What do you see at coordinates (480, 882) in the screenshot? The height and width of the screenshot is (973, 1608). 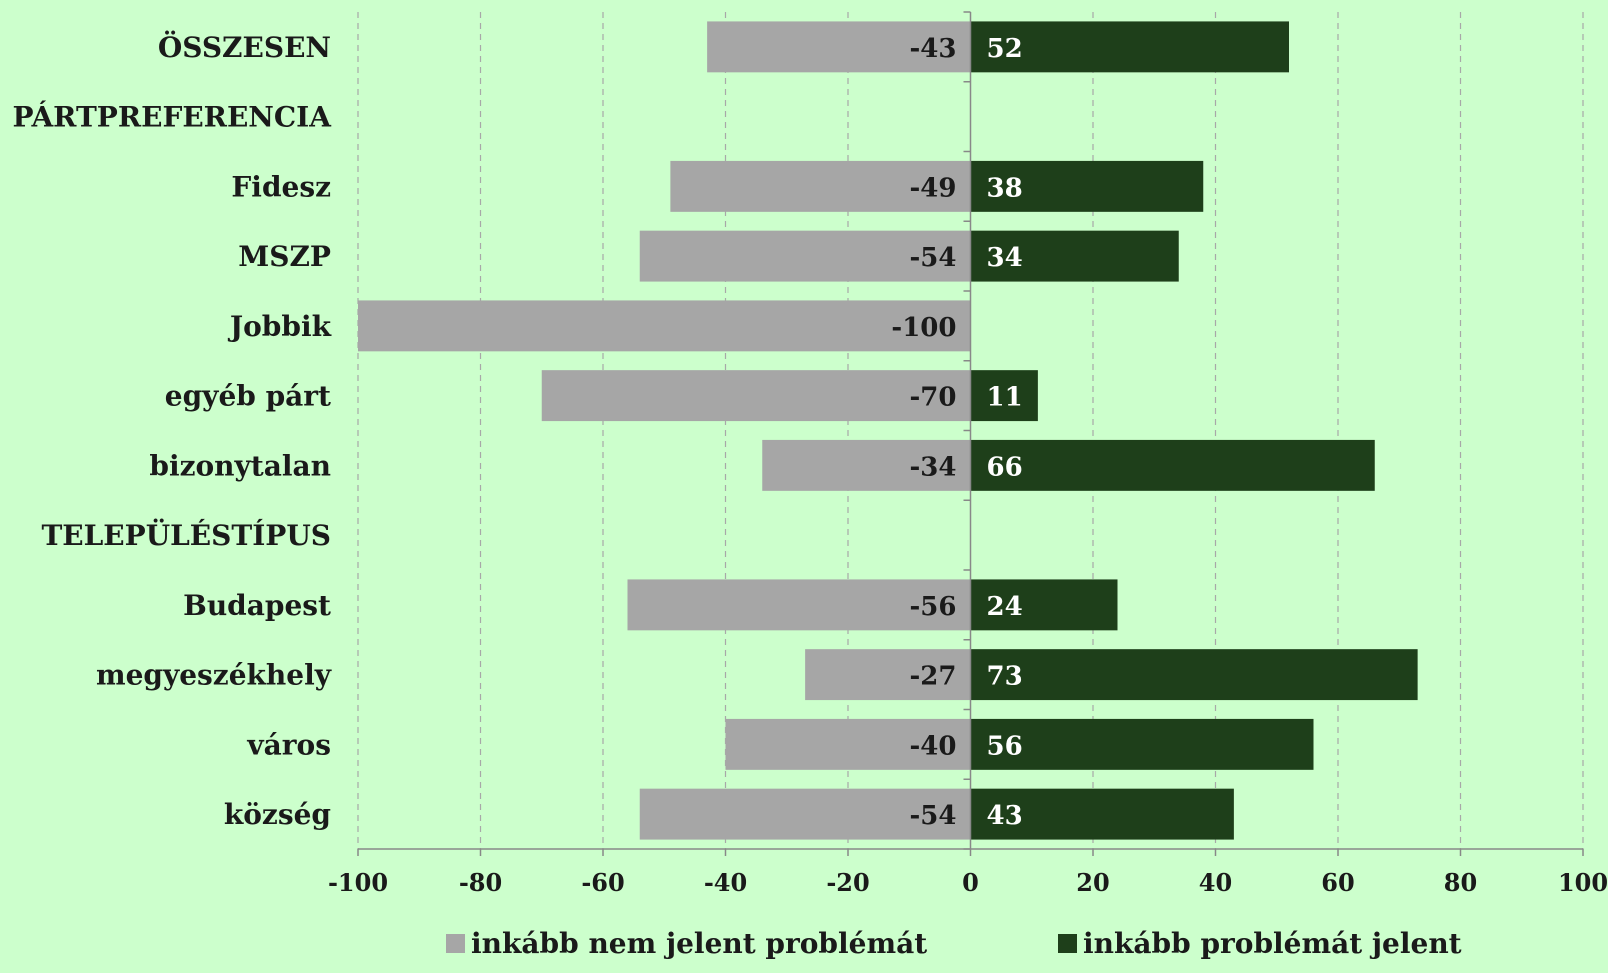 I see `x-tick-label: -80` at bounding box center [480, 882].